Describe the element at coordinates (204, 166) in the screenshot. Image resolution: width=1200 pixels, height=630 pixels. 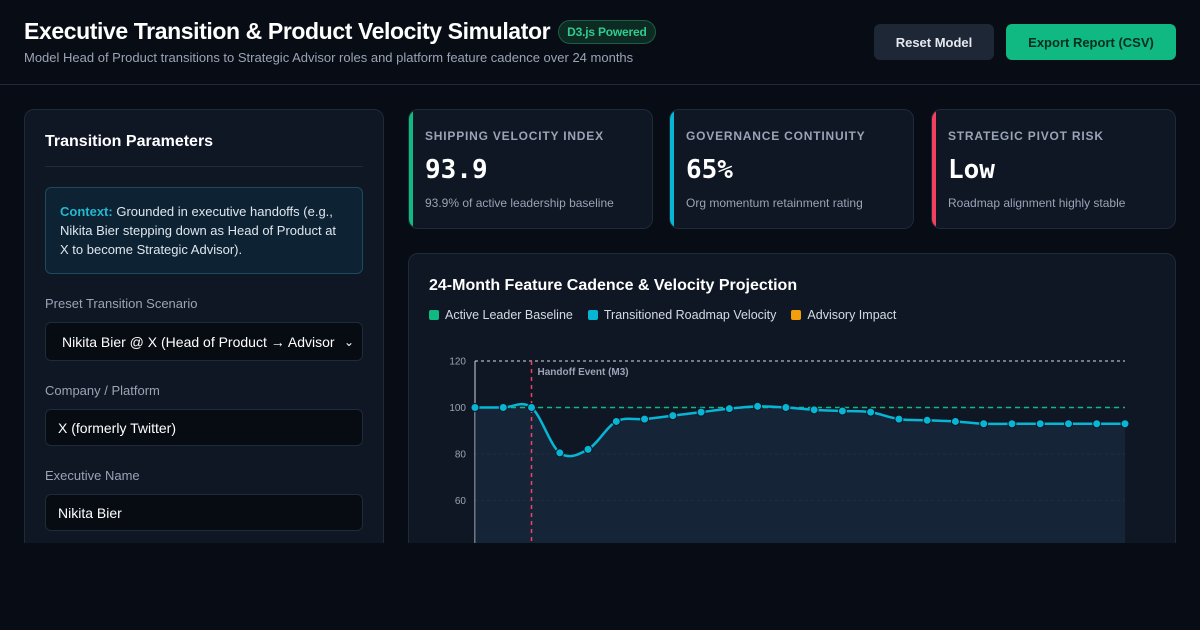
I see `panel-divider` at that location.